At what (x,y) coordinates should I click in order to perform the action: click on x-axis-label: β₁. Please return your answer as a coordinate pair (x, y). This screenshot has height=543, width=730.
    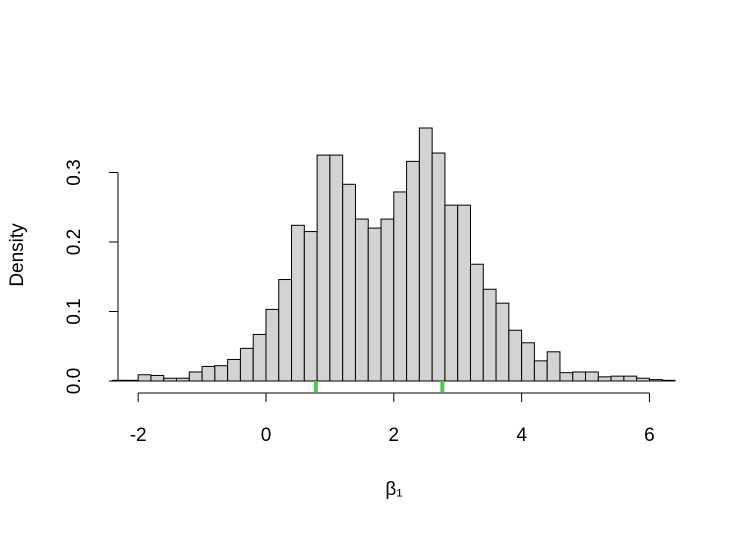
    Looking at the image, I should click on (393, 489).